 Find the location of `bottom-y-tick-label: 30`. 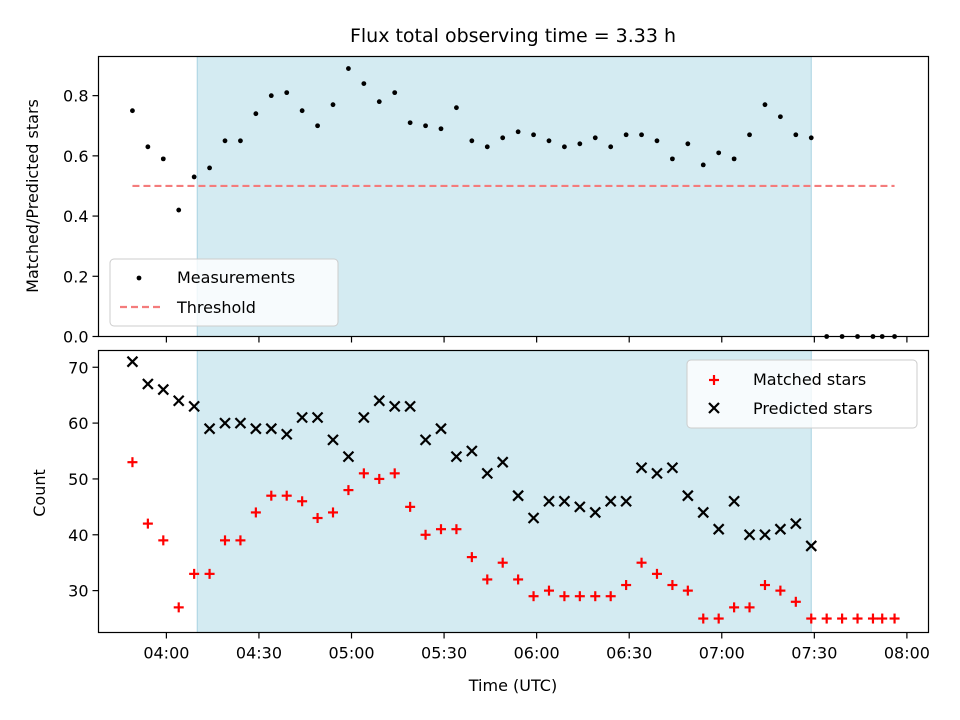

bottom-y-tick-label: 30 is located at coordinates (78, 591).